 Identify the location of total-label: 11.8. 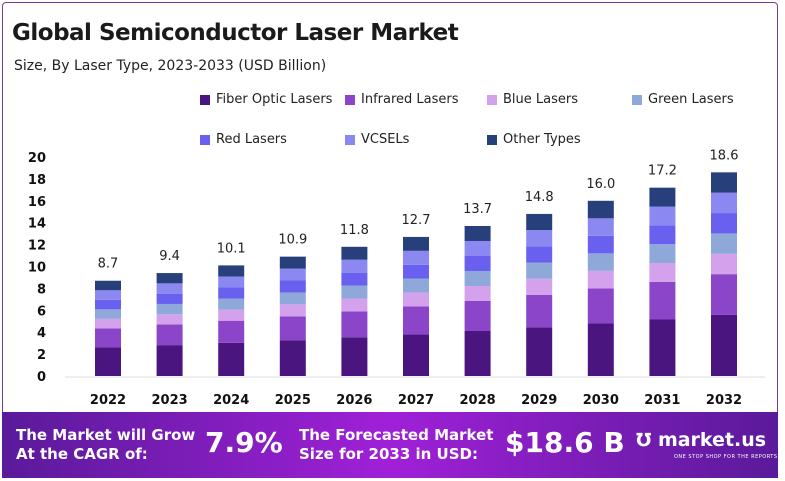
(354, 230).